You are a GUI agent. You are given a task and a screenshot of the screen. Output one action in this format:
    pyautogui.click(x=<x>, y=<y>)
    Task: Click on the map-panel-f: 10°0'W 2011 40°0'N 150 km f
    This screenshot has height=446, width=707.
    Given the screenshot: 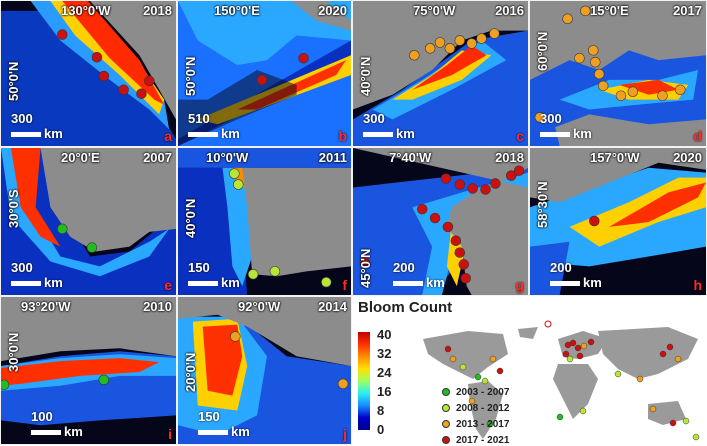 What is the action you would take?
    pyautogui.click(x=264, y=221)
    